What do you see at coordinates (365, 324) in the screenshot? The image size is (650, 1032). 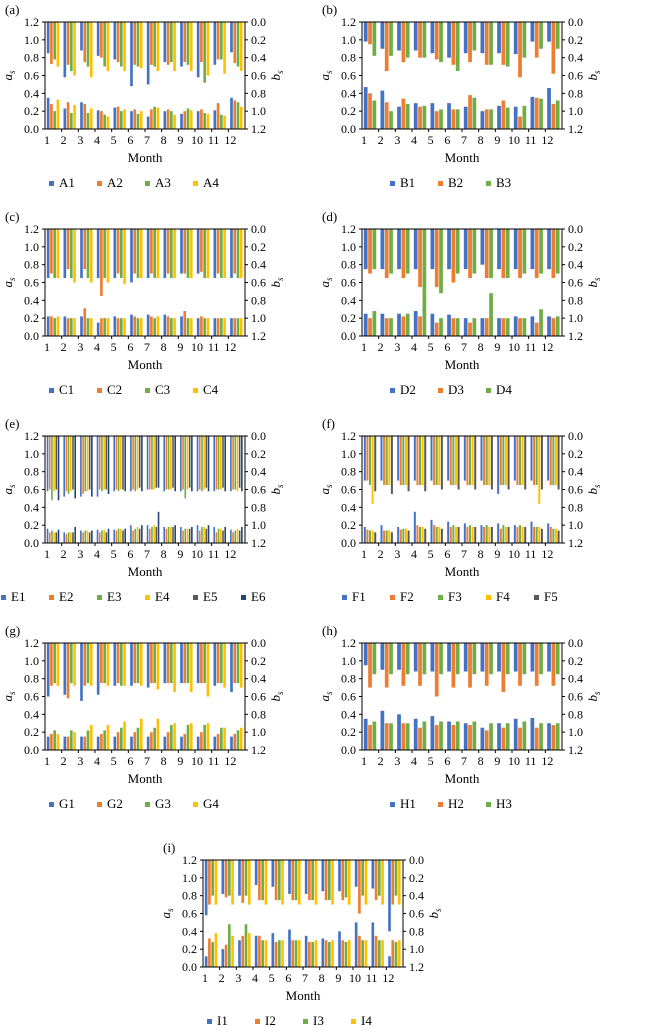 I see `bar-as-D2-m1` at bounding box center [365, 324].